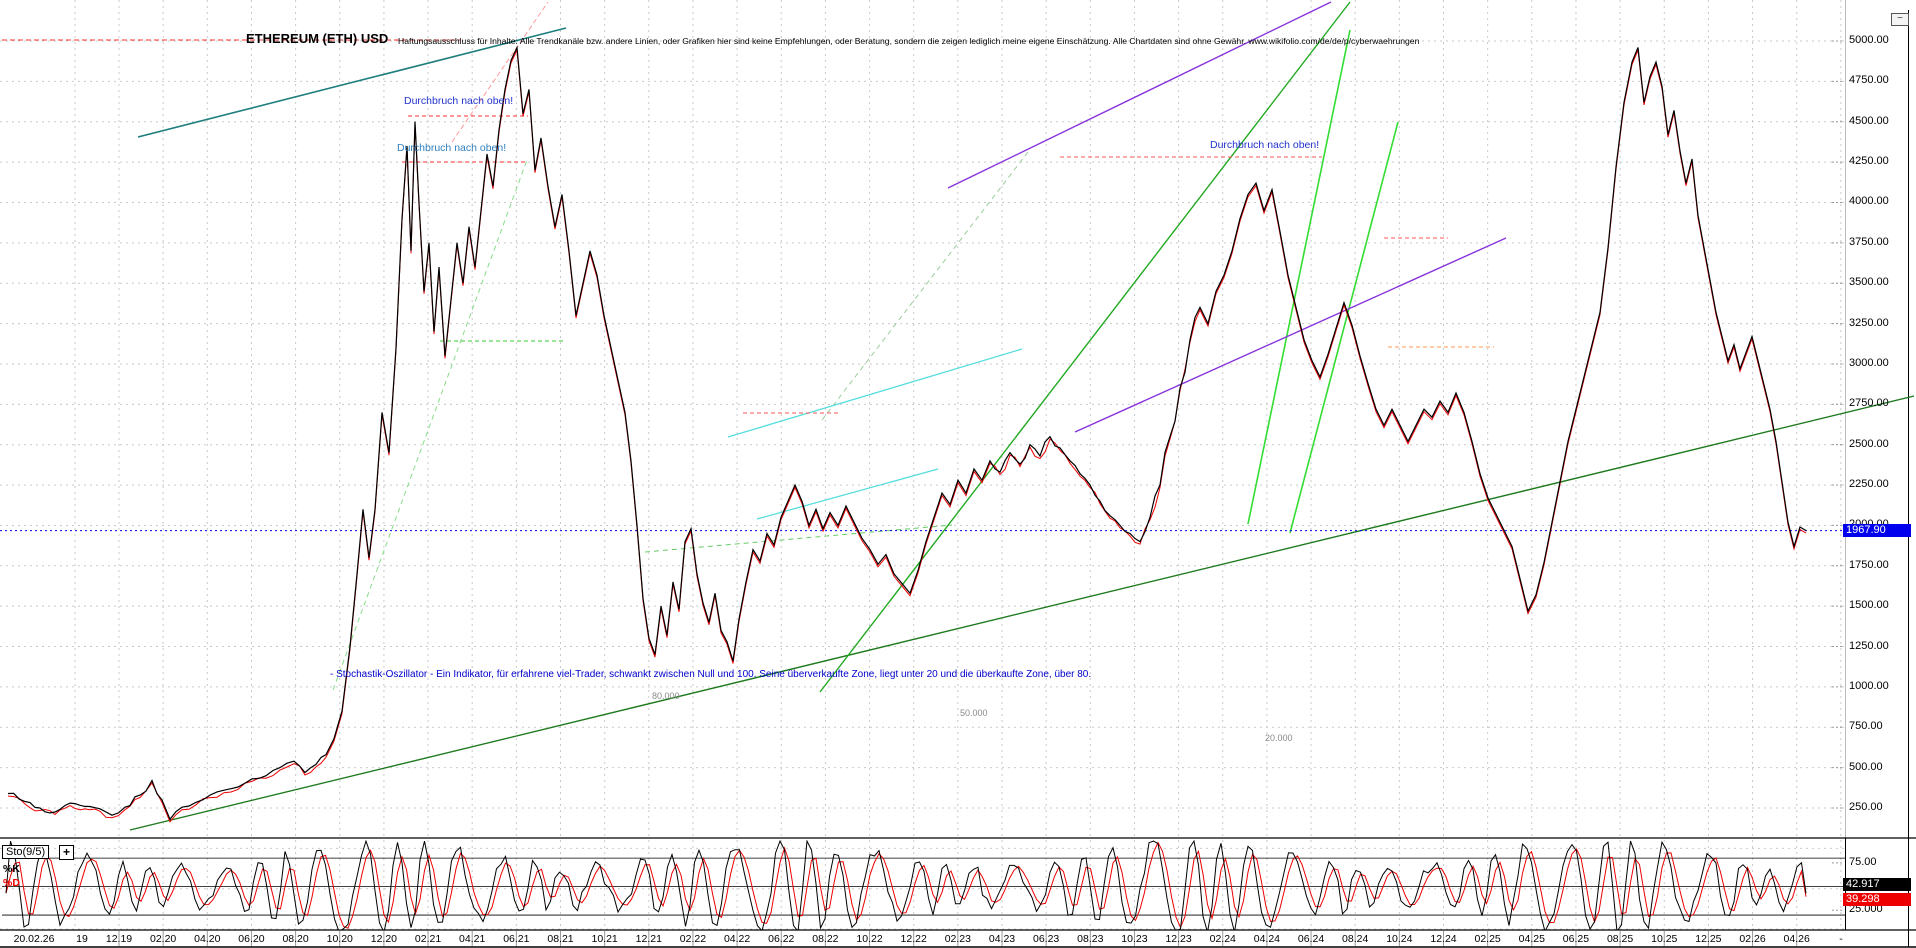 The width and height of the screenshot is (1916, 948). I want to click on x-axis-label: -, so click(1841, 939).